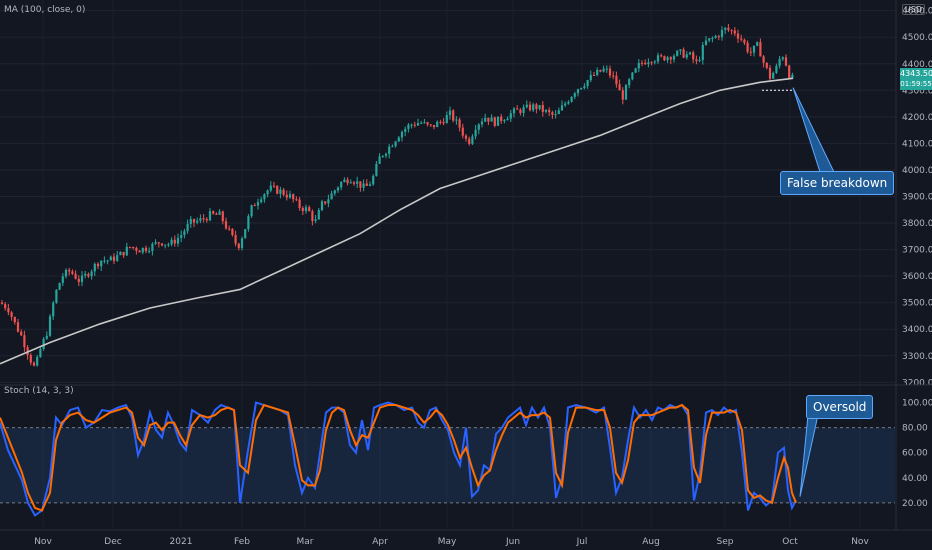 The height and width of the screenshot is (550, 932). I want to click on last-price-label: 4343.50, so click(916, 73).